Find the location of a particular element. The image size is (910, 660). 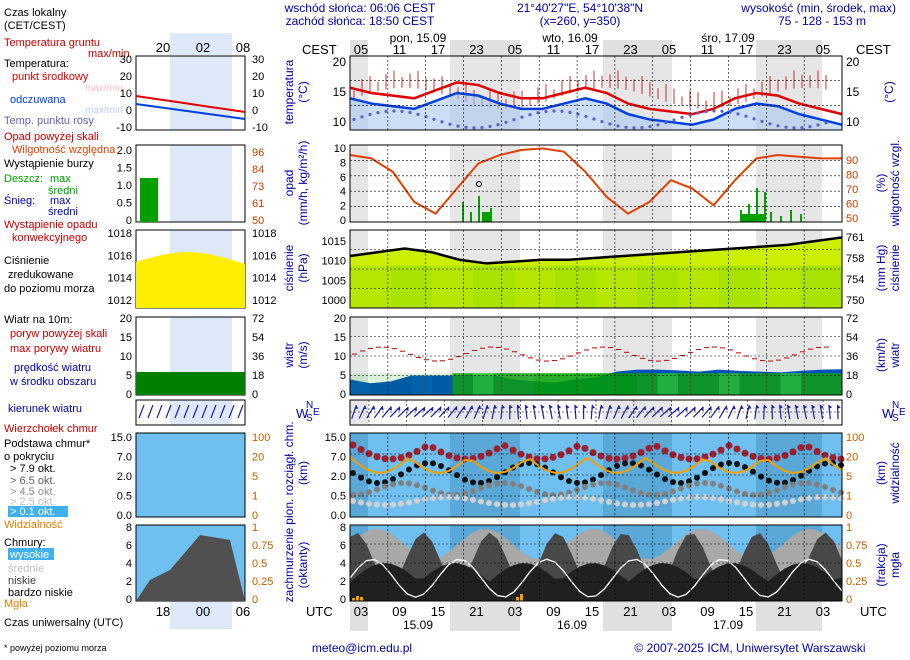

night-band is located at coordinates (359, 183).